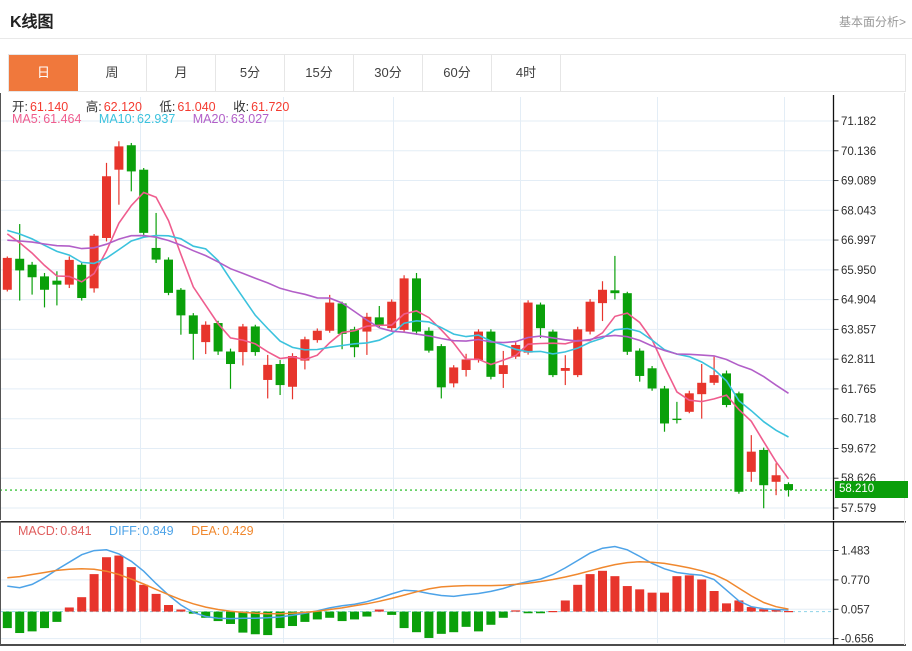 Image resolution: width=912 pixels, height=651 pixels. What do you see at coordinates (238, 531) in the screenshot?
I see `dea-value: 0.429` at bounding box center [238, 531].